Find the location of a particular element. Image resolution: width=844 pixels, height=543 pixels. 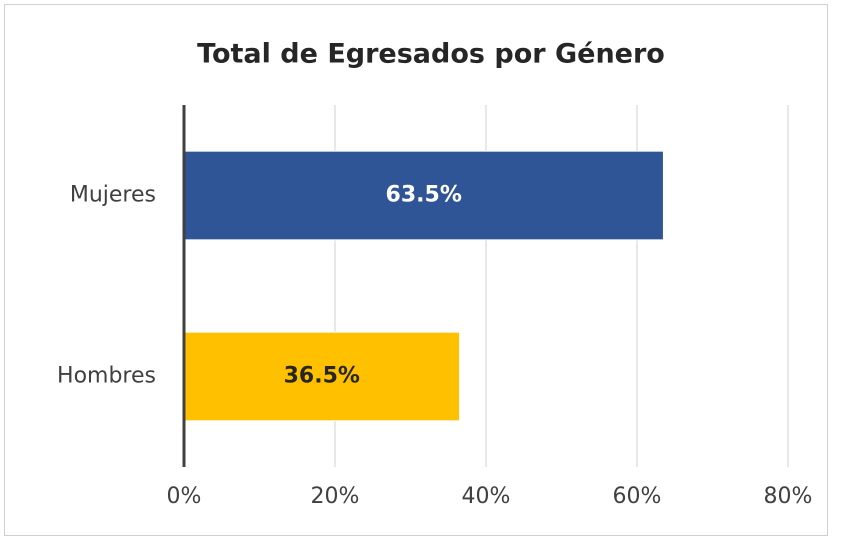

chart-title: Total de Egresados por Género is located at coordinates (431, 54).